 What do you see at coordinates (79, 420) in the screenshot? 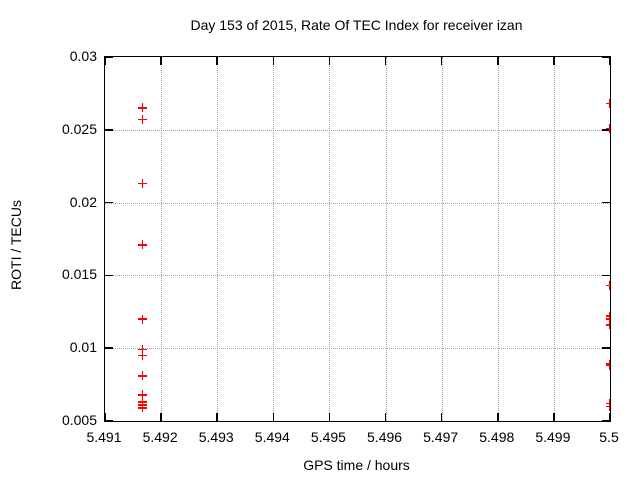
I see `y-tick-label: 0.005` at bounding box center [79, 420].